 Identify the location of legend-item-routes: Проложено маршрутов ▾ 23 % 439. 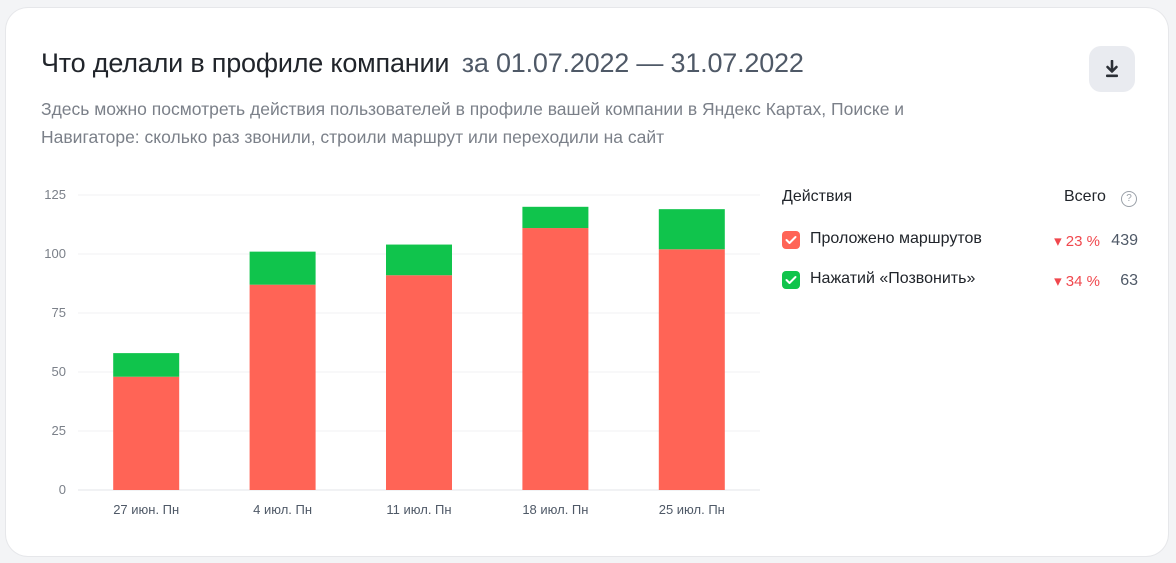
(960, 242).